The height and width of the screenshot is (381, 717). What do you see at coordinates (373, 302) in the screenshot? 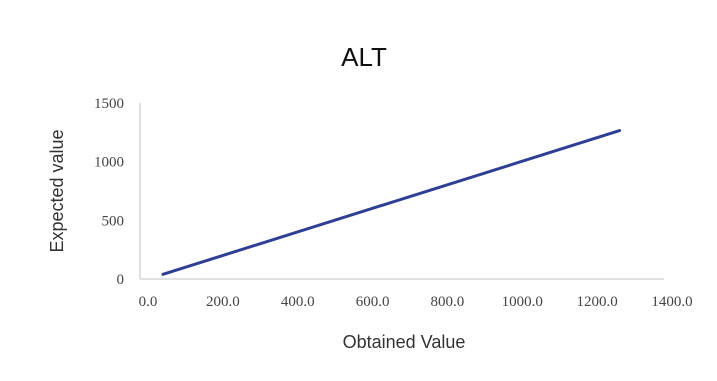
I see `x-tick-label: 600.0` at bounding box center [373, 302].